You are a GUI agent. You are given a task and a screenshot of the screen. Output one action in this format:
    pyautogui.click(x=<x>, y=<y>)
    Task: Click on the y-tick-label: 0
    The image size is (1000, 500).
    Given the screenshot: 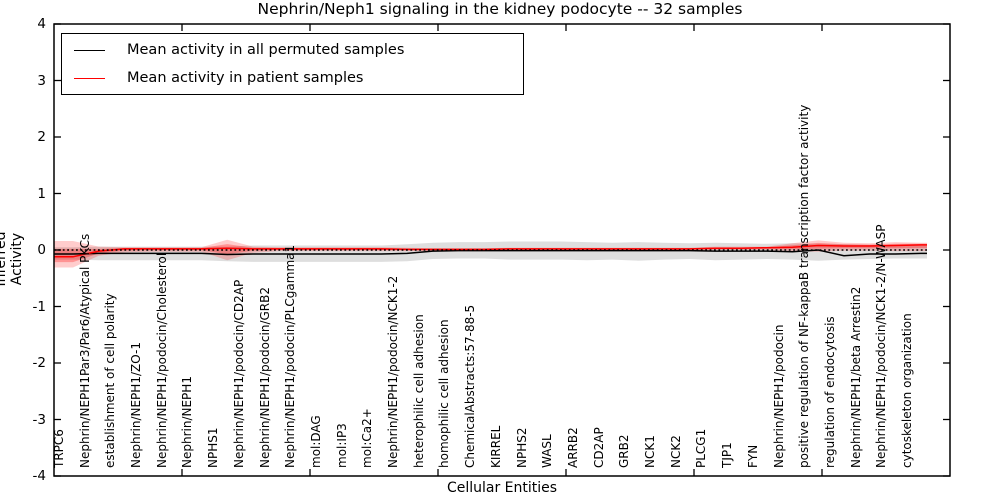 What is the action you would take?
    pyautogui.click(x=41, y=250)
    